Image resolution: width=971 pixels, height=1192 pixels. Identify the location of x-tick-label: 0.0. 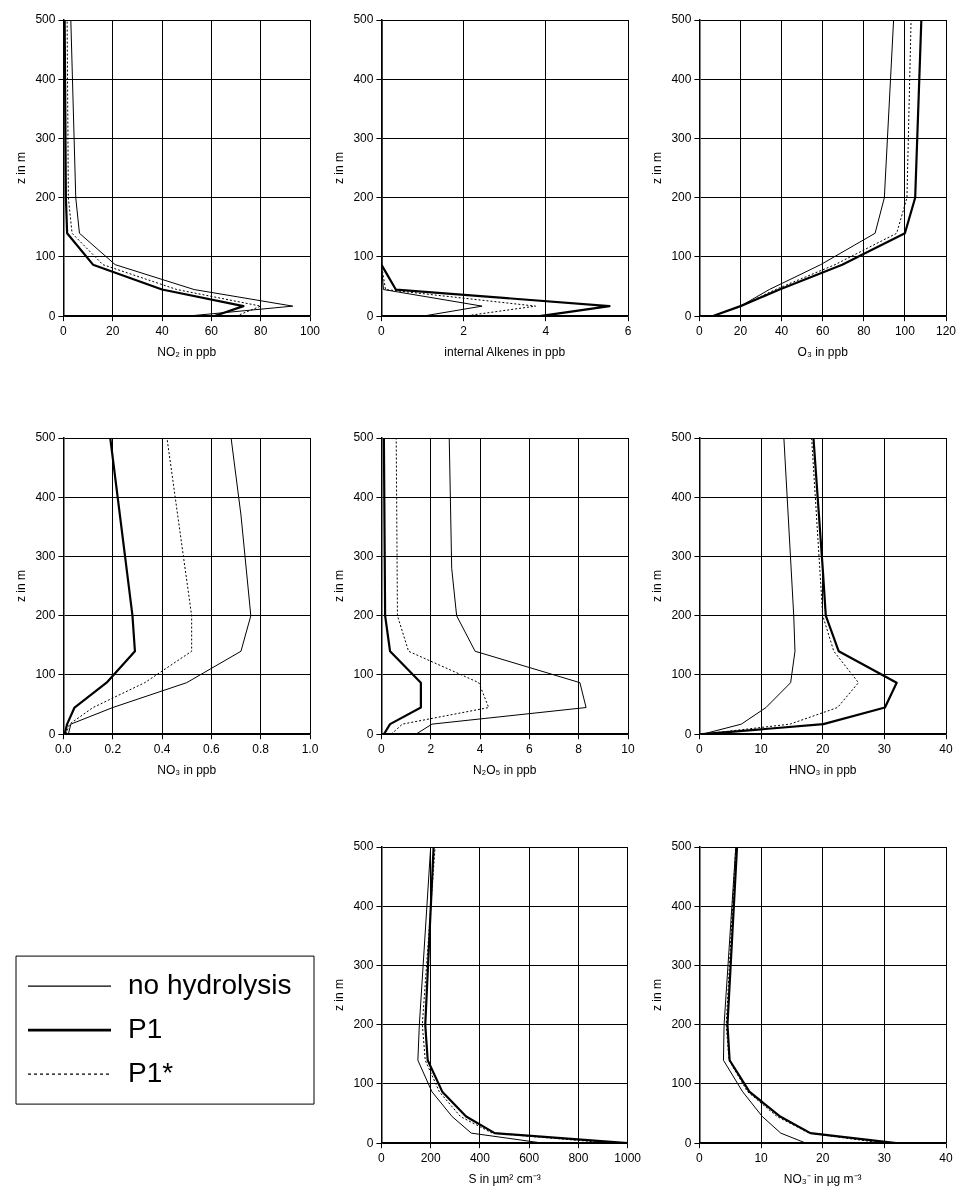
(64, 748).